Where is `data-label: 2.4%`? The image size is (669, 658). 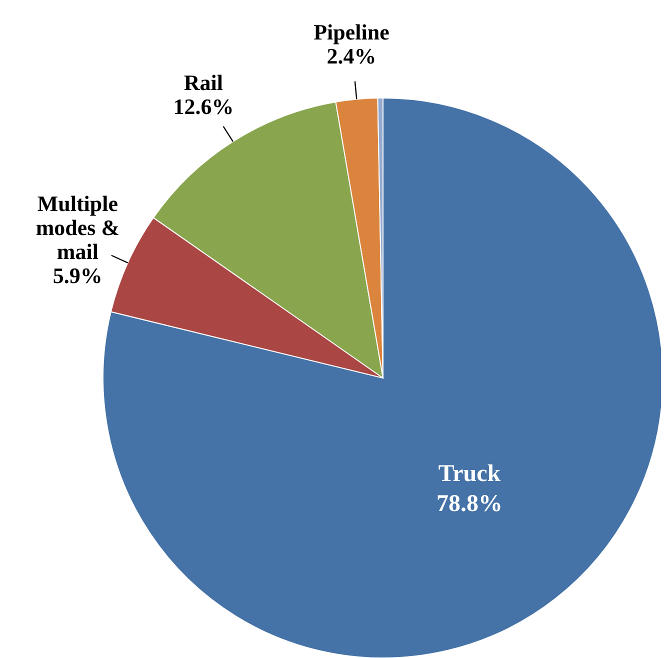
data-label: 2.4% is located at coordinates (351, 55).